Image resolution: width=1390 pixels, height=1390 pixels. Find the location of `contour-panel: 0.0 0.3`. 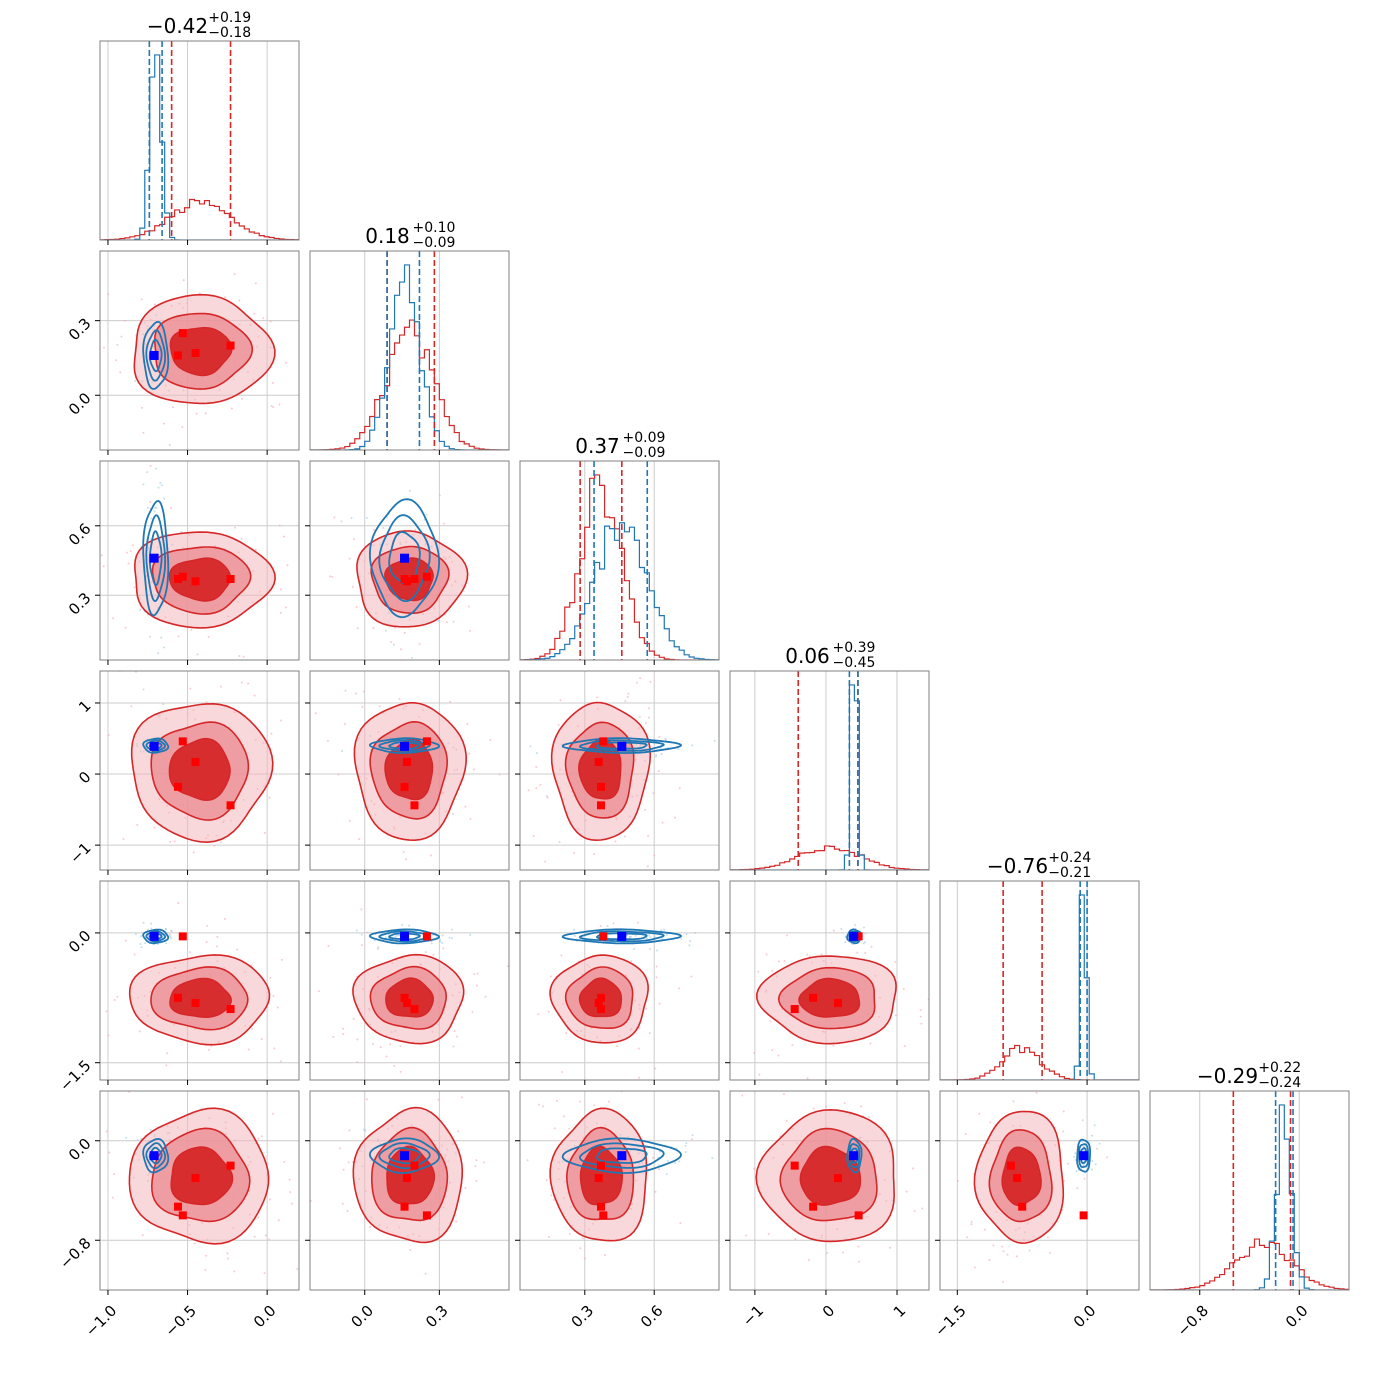

contour-panel: 0.0 0.3 is located at coordinates (407, 1210).